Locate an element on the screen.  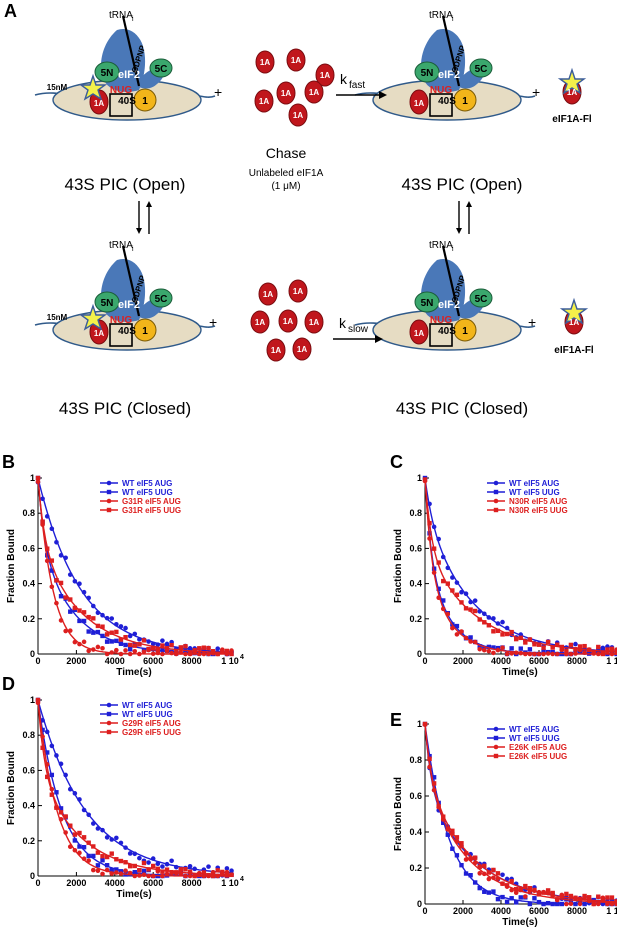
y-tick-label: 0.6 is located at coordinates (28, 770).